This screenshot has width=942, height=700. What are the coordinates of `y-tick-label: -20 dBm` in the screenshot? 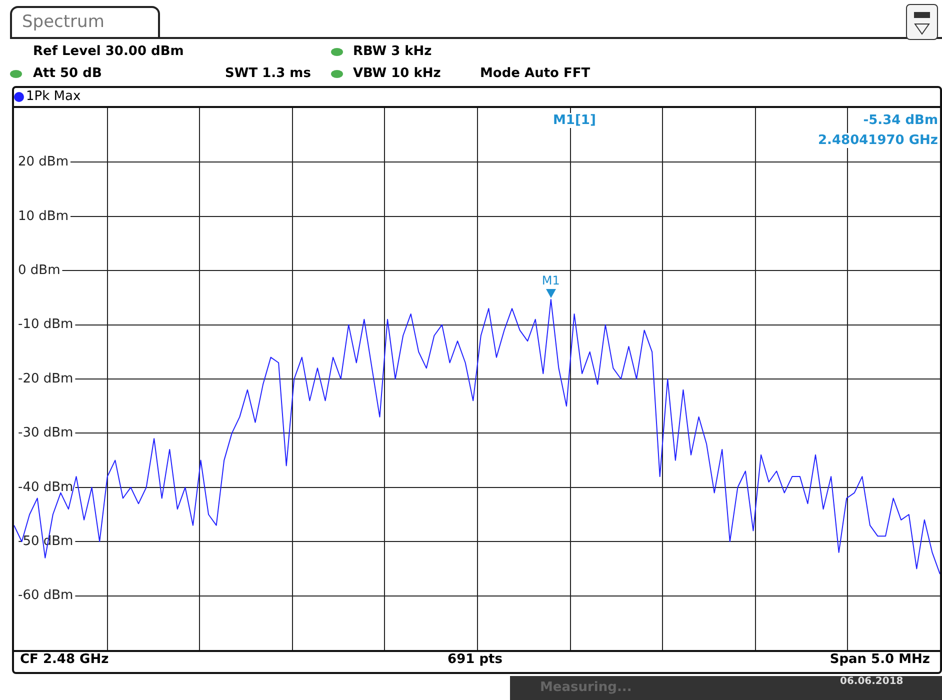 It's located at (46, 378).